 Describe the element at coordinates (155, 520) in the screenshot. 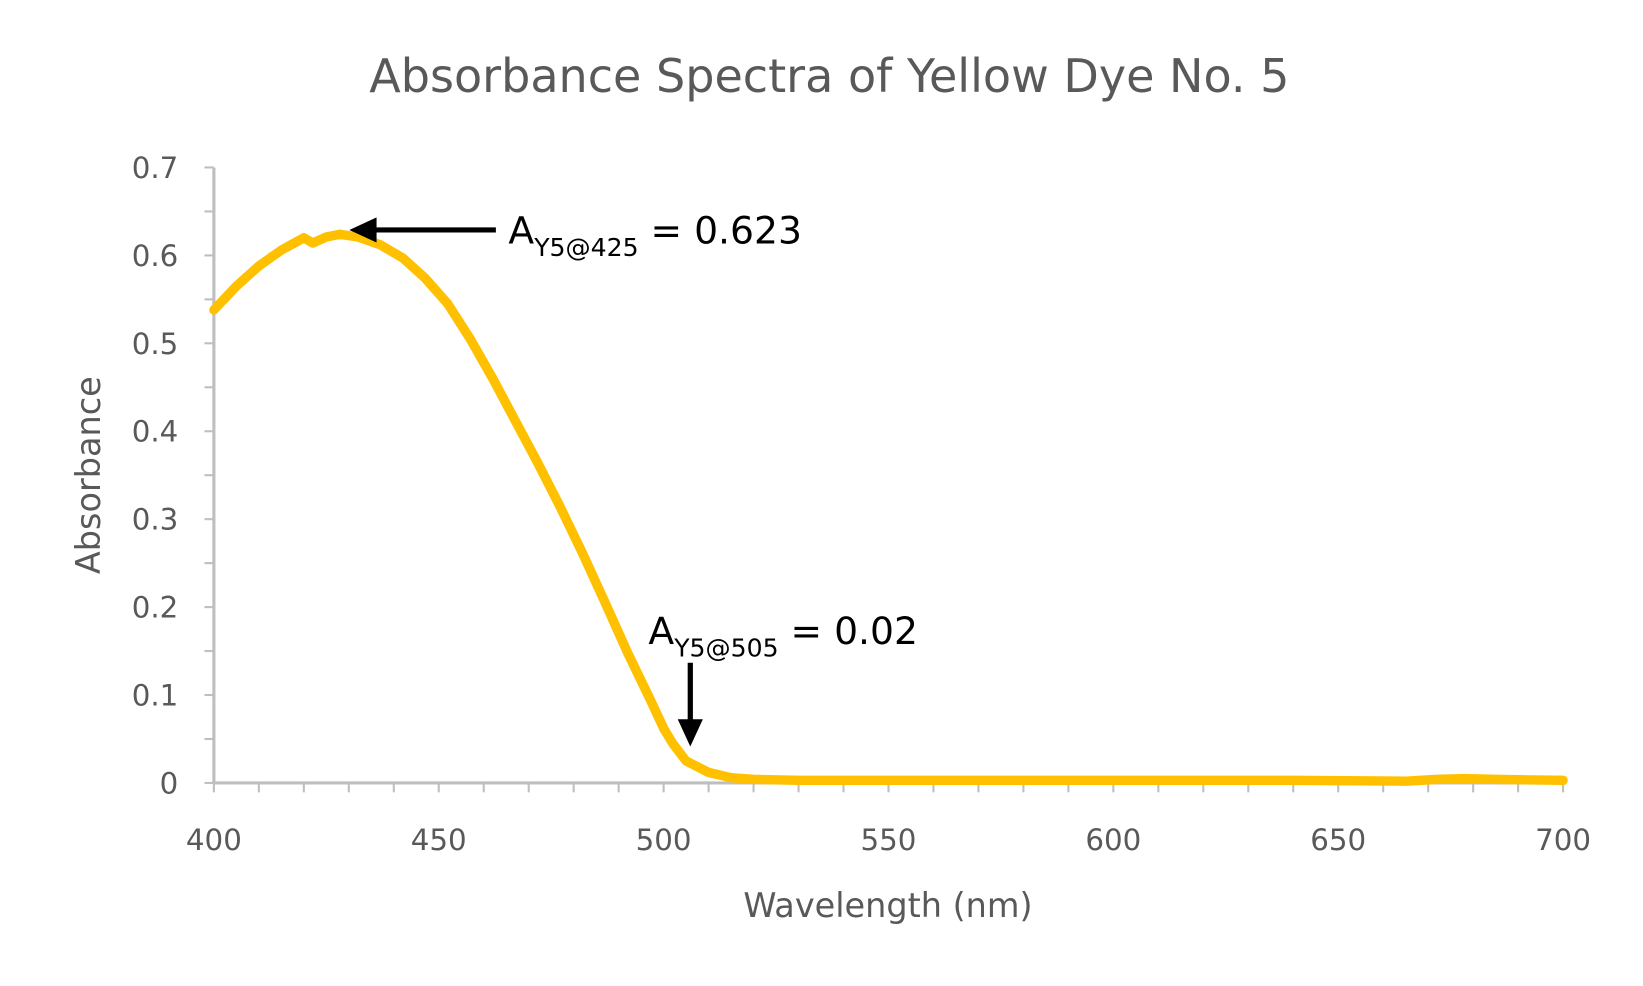

I see `y-tick-label: 0.3` at that location.